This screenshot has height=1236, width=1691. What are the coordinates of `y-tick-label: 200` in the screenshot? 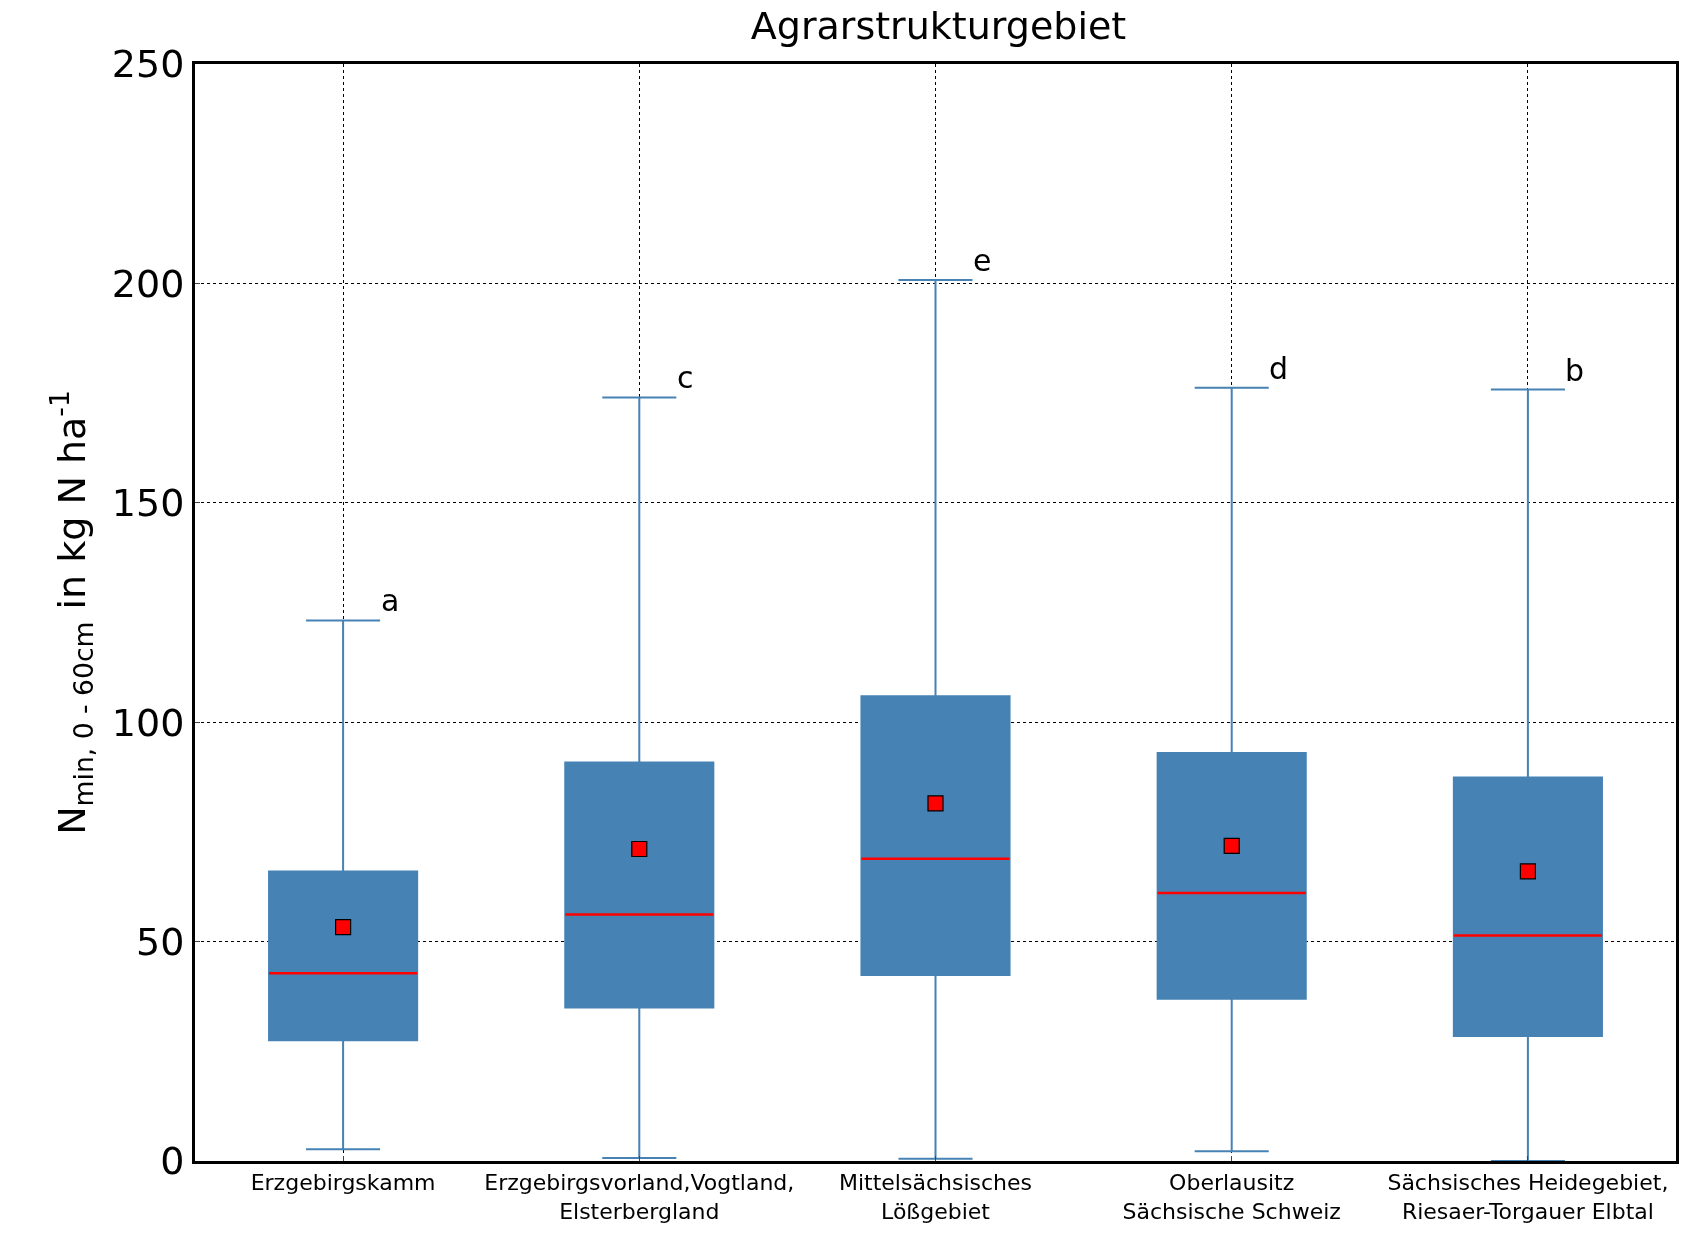 It's located at (148, 283).